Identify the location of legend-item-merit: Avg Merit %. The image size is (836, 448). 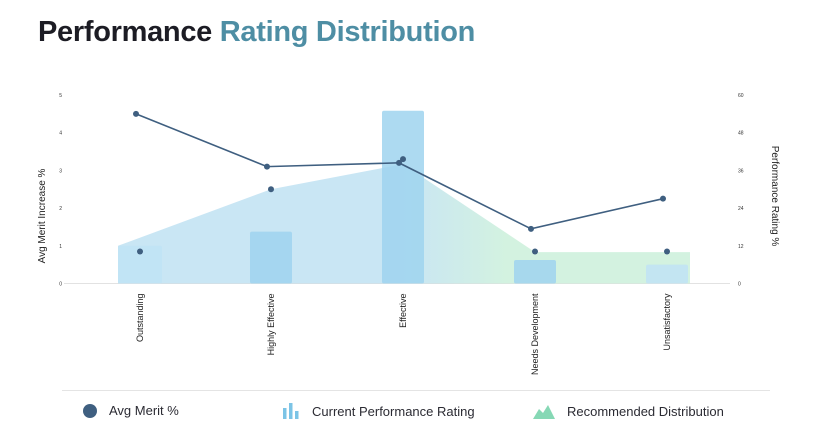
(131, 410).